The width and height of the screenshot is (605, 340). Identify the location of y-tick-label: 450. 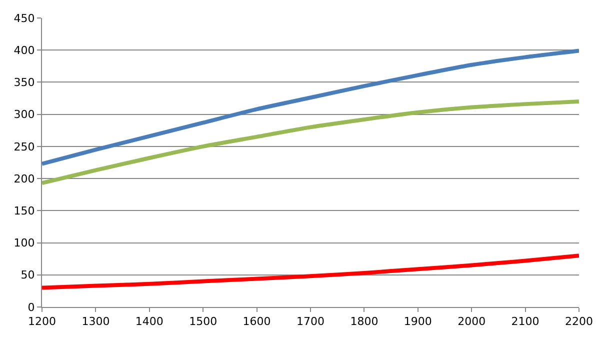
(24, 18).